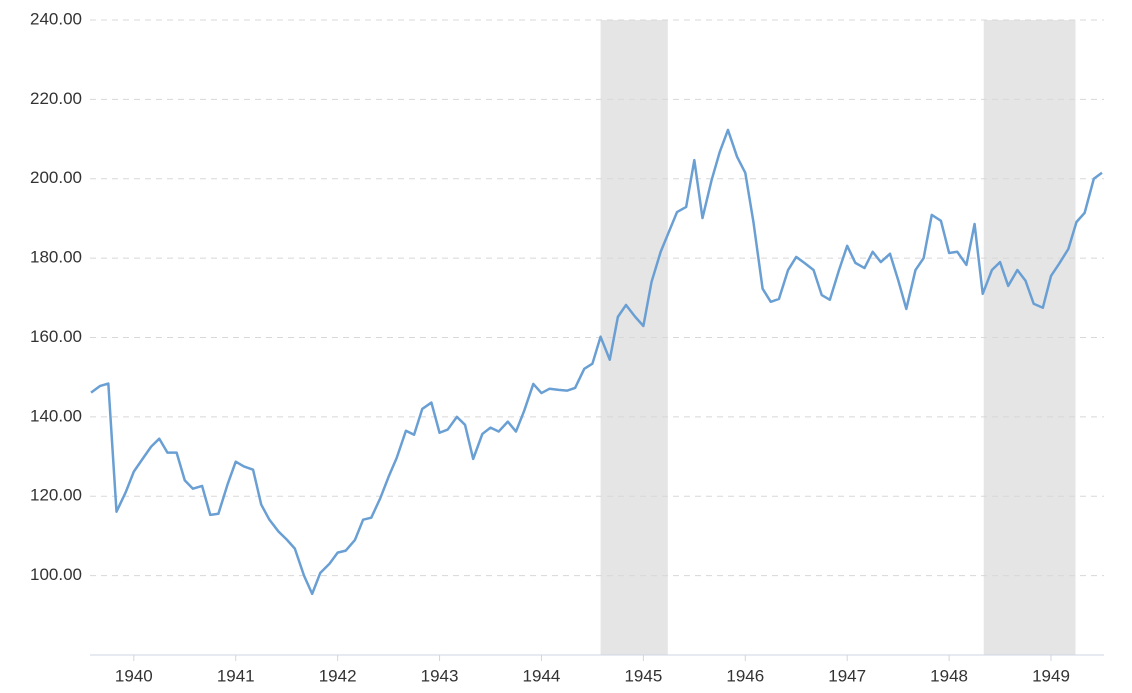 The height and width of the screenshot is (693, 1132). Describe the element at coordinates (847, 675) in the screenshot. I see `x-tick-label: 1947` at that location.